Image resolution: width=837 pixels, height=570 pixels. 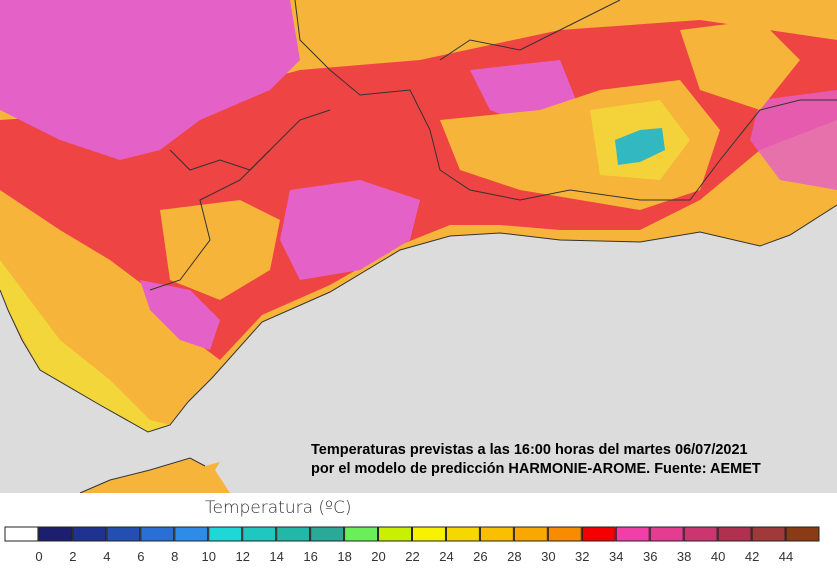 What do you see at coordinates (582, 556) in the screenshot?
I see `legend-tick-label: 32` at bounding box center [582, 556].